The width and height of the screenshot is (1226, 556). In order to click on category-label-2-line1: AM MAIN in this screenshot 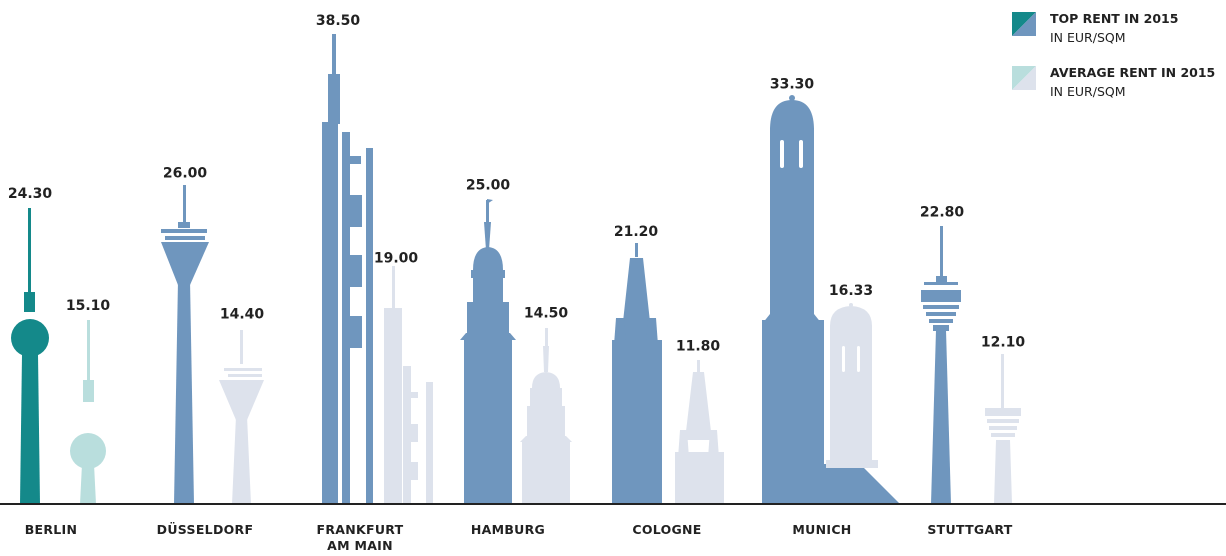, I will do `click(360, 545)`.